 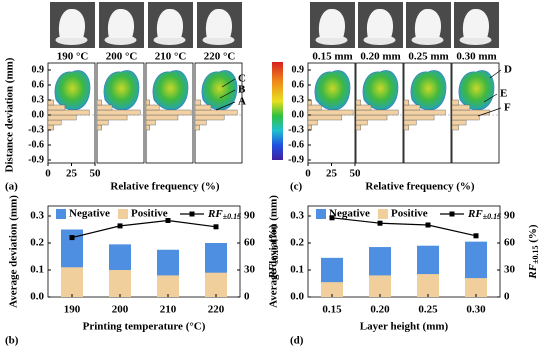 What do you see at coordinates (349, 214) in the screenshot?
I see `legend-label: Negative` at bounding box center [349, 214].